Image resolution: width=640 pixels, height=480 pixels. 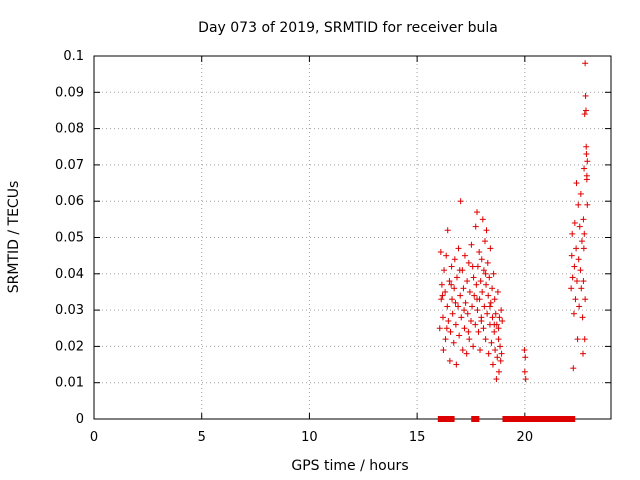 I want to click on y-tick-label: 0, so click(x=80, y=419).